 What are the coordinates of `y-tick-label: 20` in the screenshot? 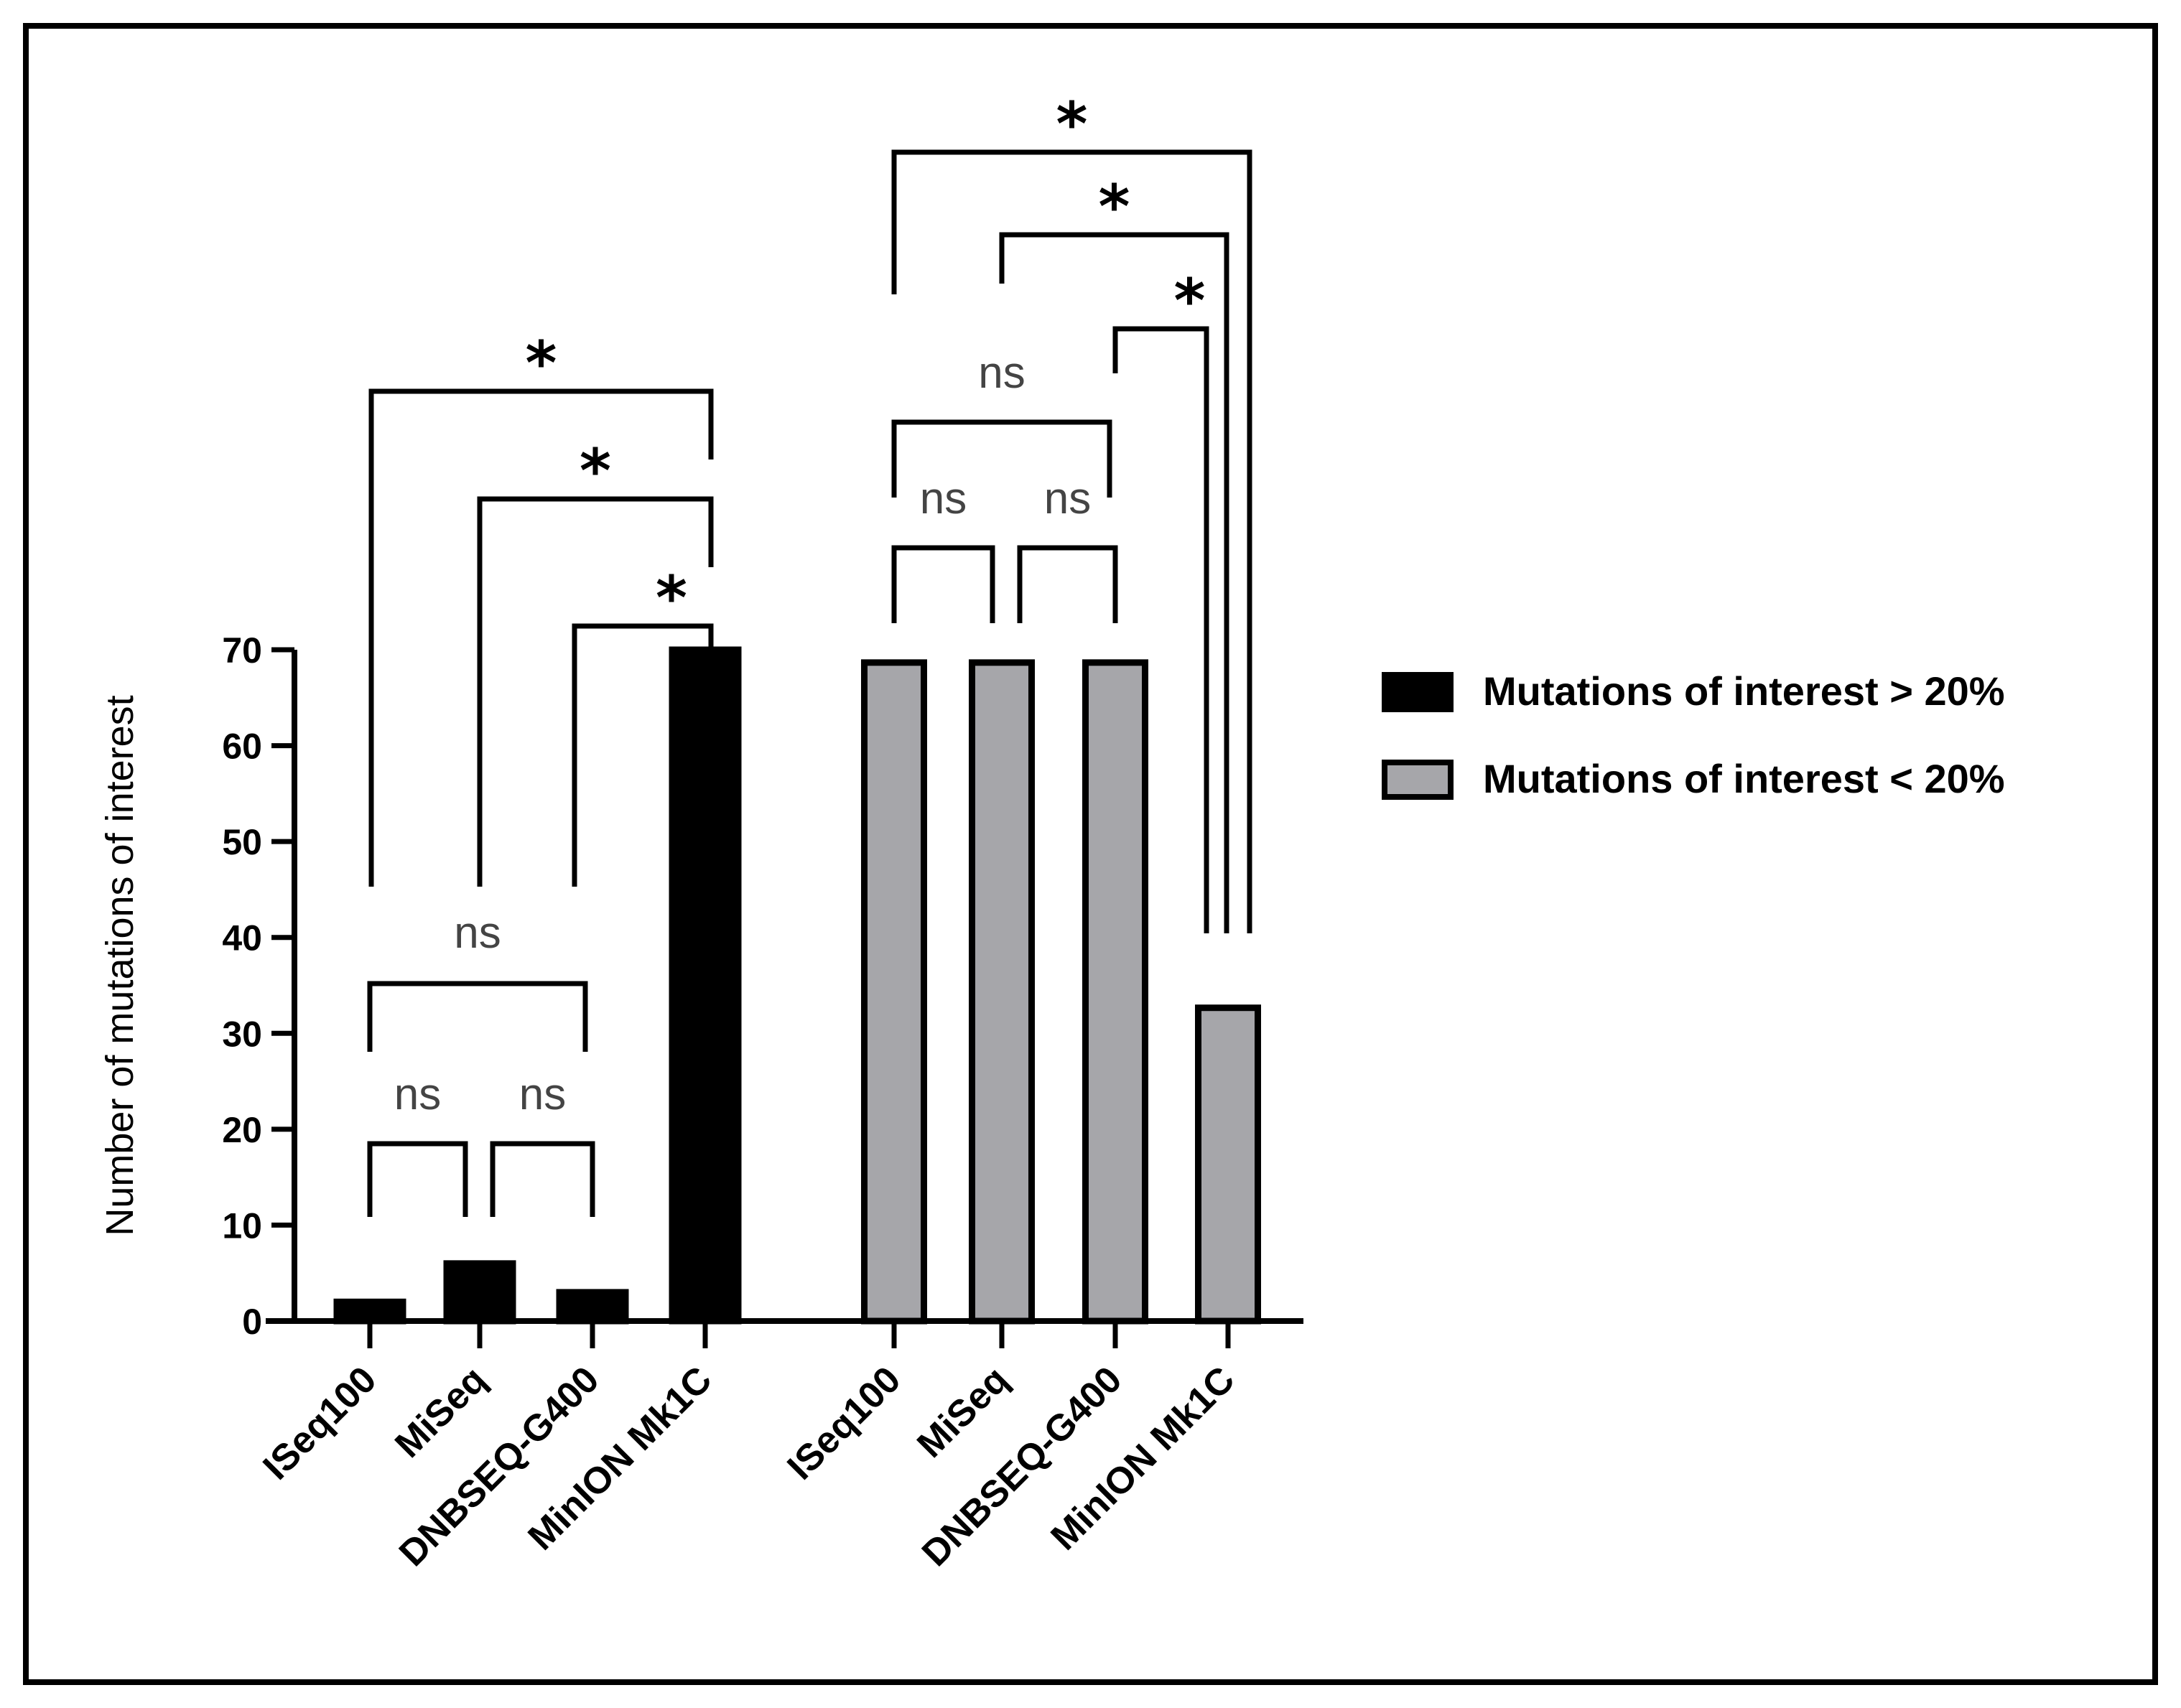 It's located at (242, 1130).